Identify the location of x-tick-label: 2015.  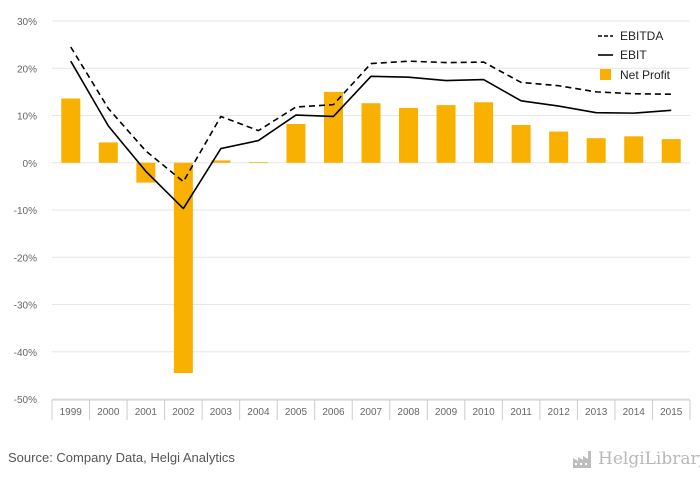
(671, 412).